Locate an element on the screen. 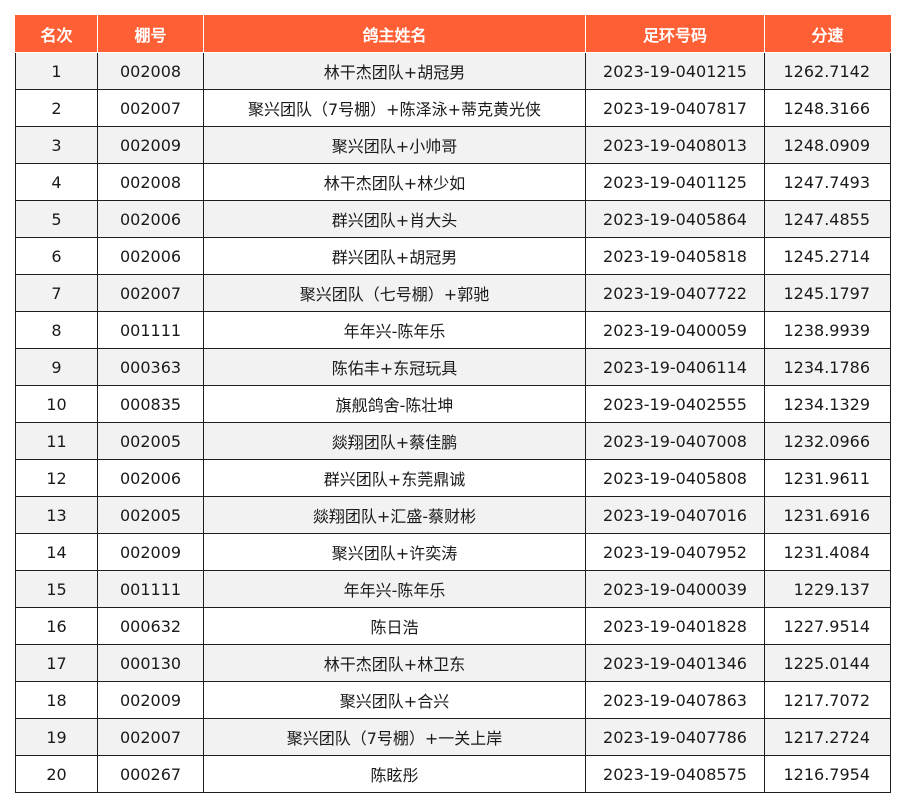  cell-owner: 陈佑丰+东冠玩具 is located at coordinates (394, 367).